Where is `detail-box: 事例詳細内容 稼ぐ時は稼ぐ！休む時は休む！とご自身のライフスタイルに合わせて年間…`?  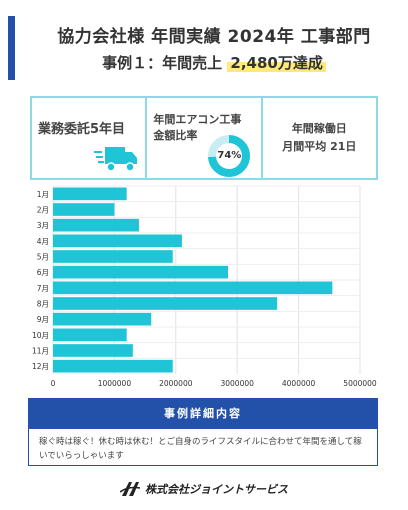 detail-box: 事例詳細内容 稼ぐ時は稼ぐ！休む時は休む！とご自身のライフスタイルに合わせて年間… is located at coordinates (203, 432).